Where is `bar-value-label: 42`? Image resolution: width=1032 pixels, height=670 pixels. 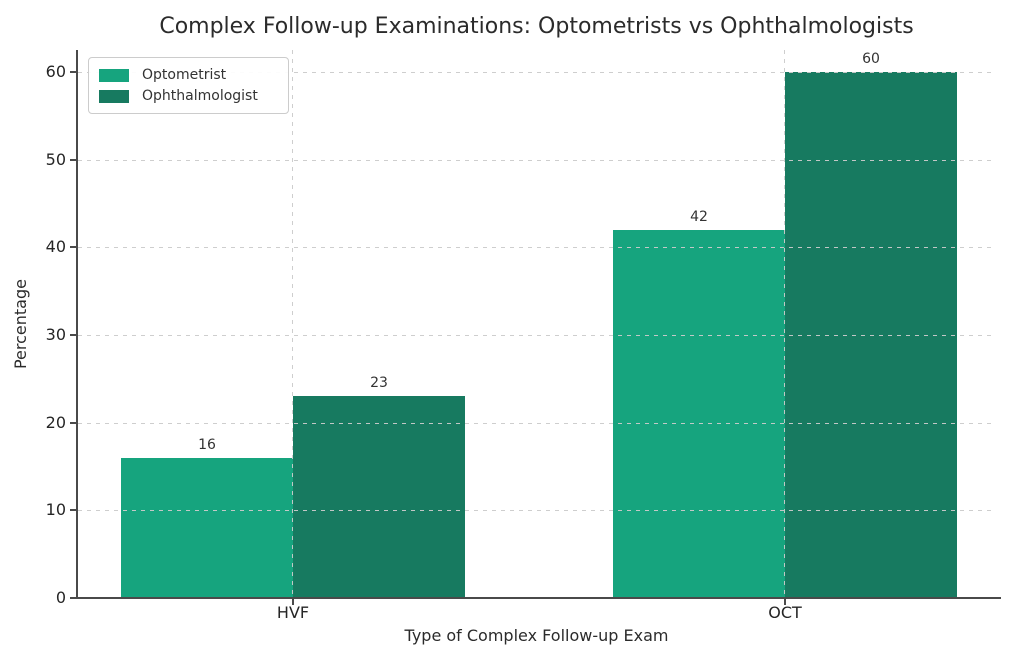 bar-value-label: 42 is located at coordinates (699, 216).